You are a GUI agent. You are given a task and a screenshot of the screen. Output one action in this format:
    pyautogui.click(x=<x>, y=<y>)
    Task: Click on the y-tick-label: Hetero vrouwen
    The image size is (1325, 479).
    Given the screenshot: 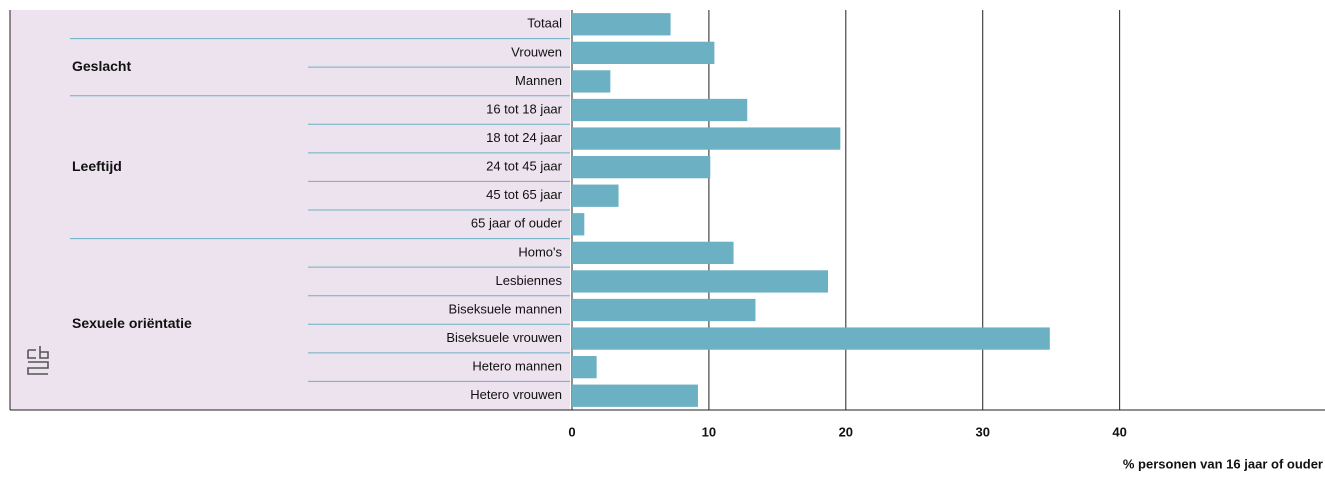 What is the action you would take?
    pyautogui.click(x=516, y=394)
    